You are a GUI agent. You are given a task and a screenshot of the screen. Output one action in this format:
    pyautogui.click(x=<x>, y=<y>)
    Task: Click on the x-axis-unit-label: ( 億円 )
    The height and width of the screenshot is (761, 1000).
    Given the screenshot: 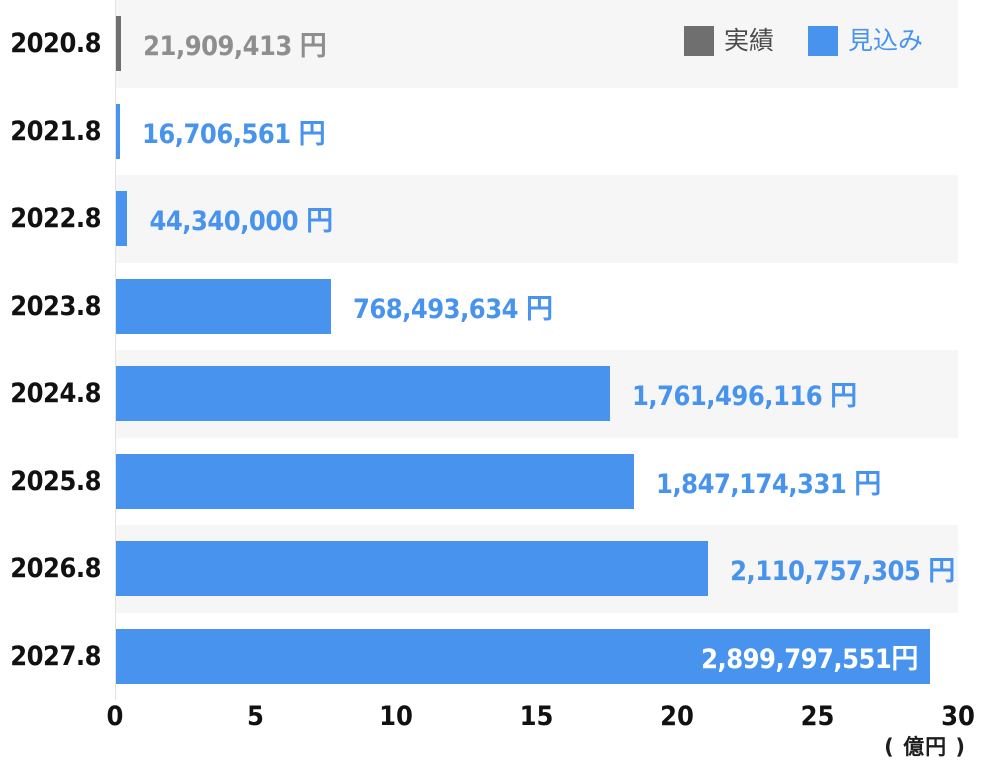 What is the action you would take?
    pyautogui.click(x=925, y=747)
    